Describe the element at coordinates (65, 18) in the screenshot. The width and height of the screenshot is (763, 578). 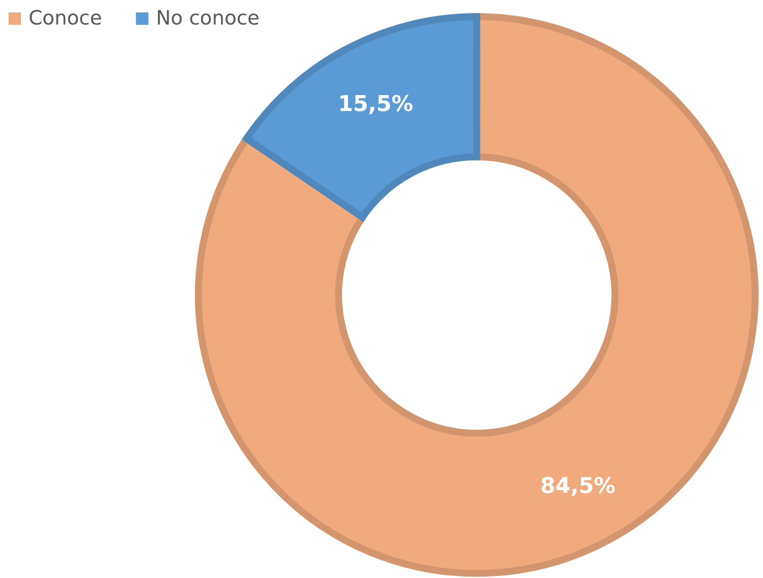
I see `legend-label: Conoce` at that location.